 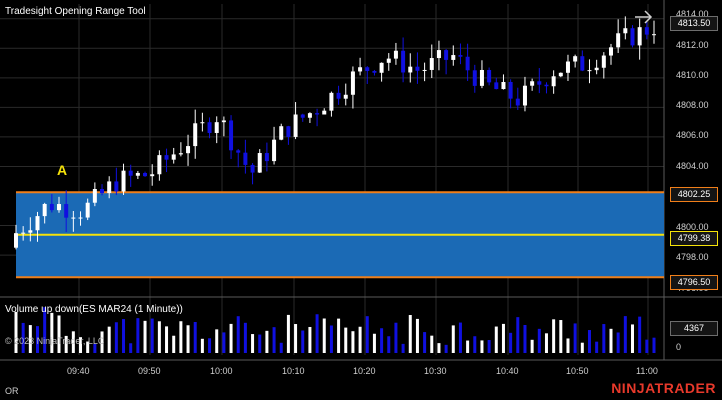 I want to click on y-tick: 4804.00, so click(x=692, y=166).